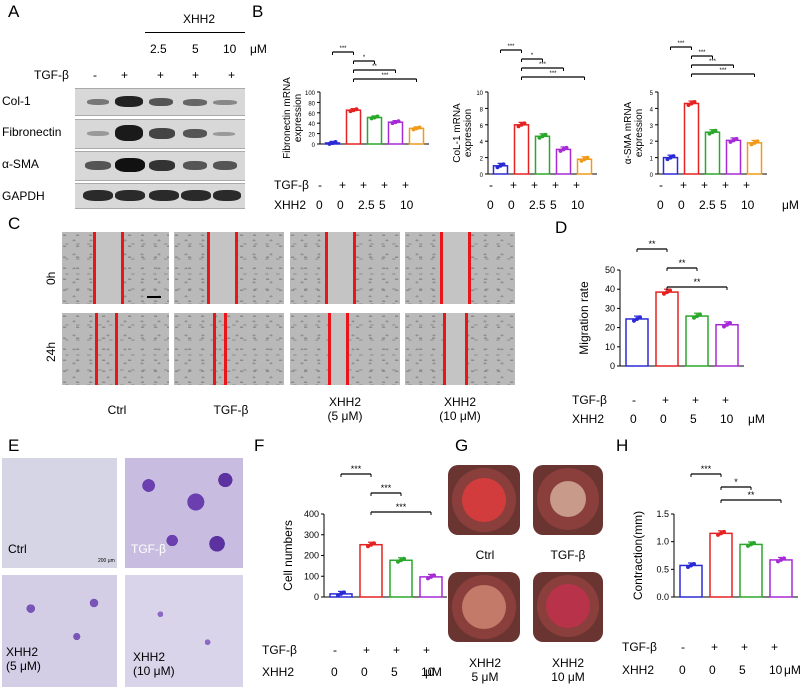 Image resolution: width=802 pixels, height=688 pixels. I want to click on scratch-xhh2-10-24h, so click(460, 349).